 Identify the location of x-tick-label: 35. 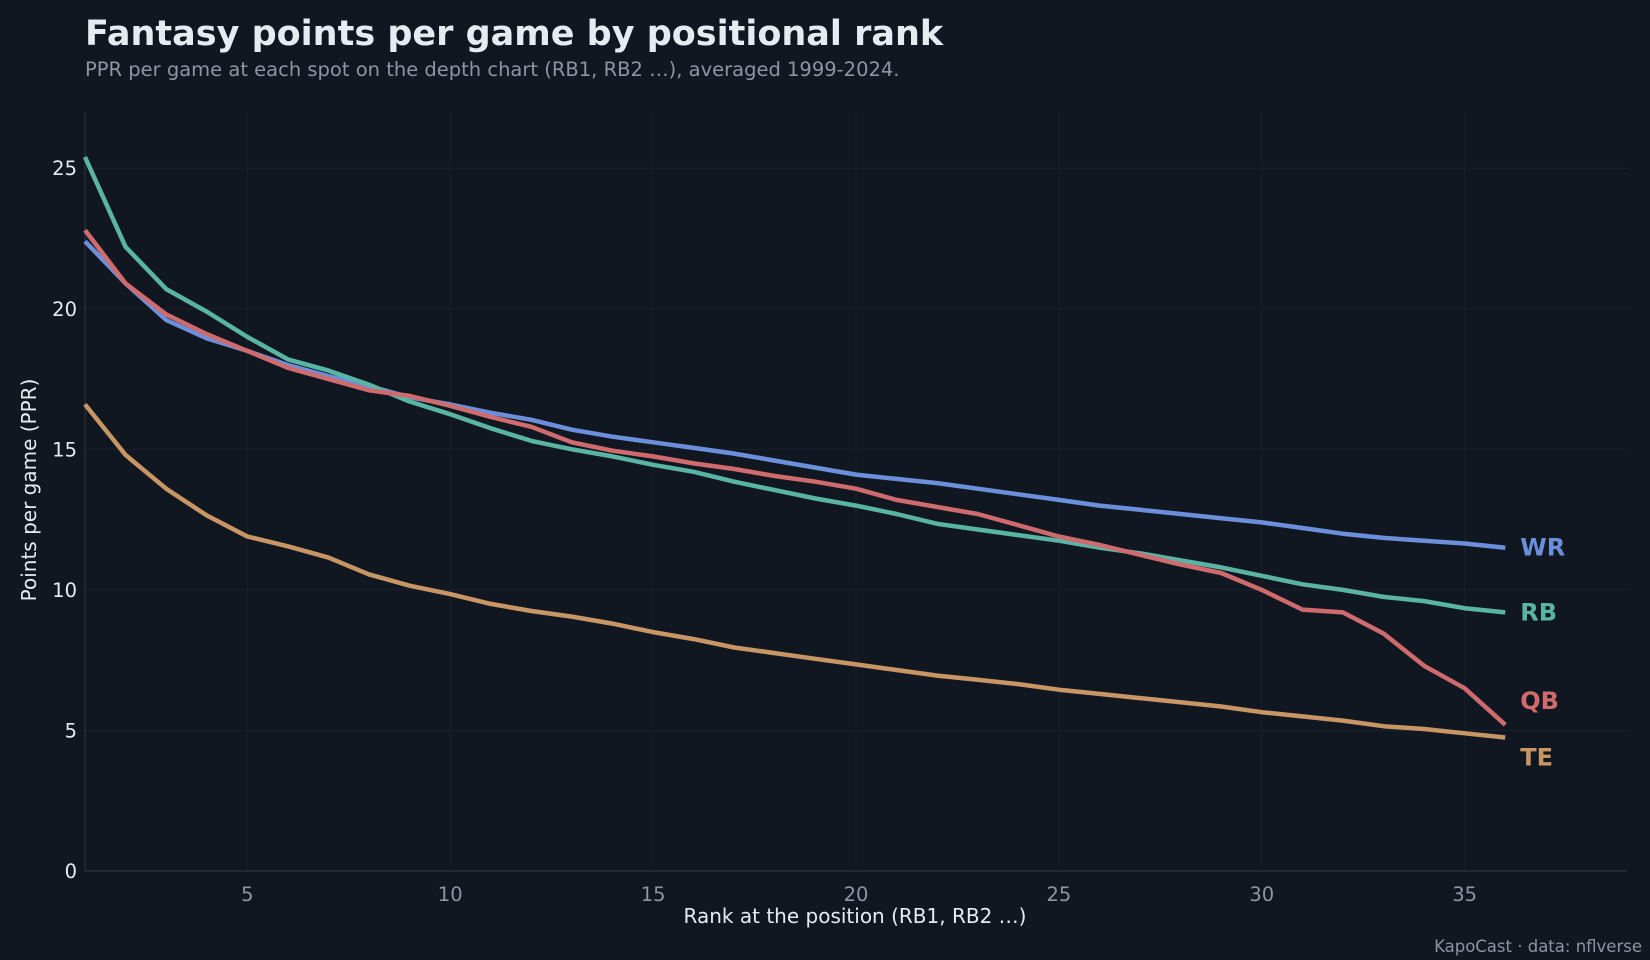
(1464, 894).